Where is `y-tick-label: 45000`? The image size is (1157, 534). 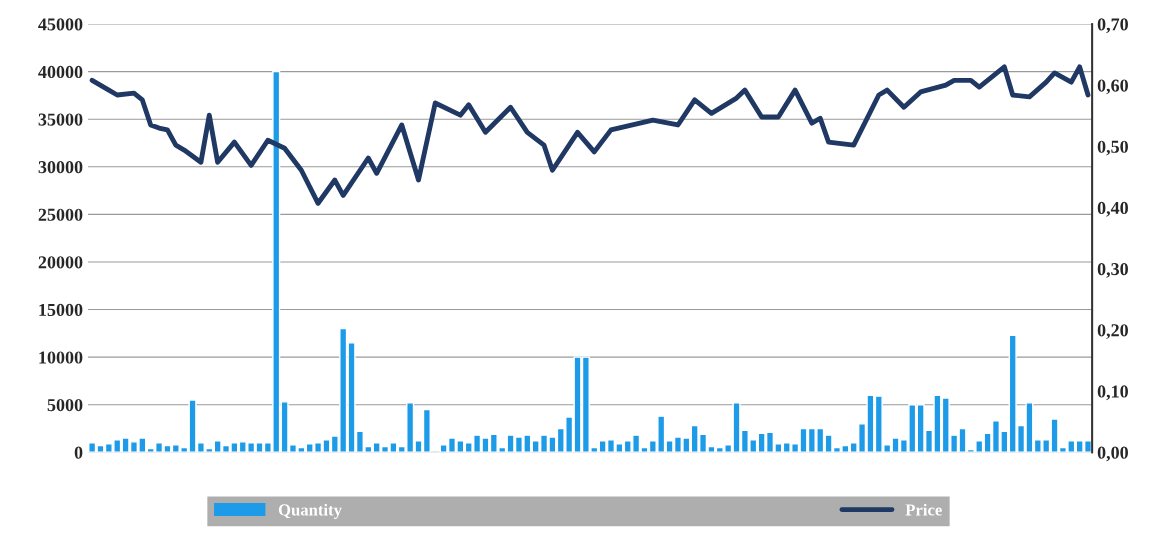
y-tick-label: 45000 is located at coordinates (60, 24).